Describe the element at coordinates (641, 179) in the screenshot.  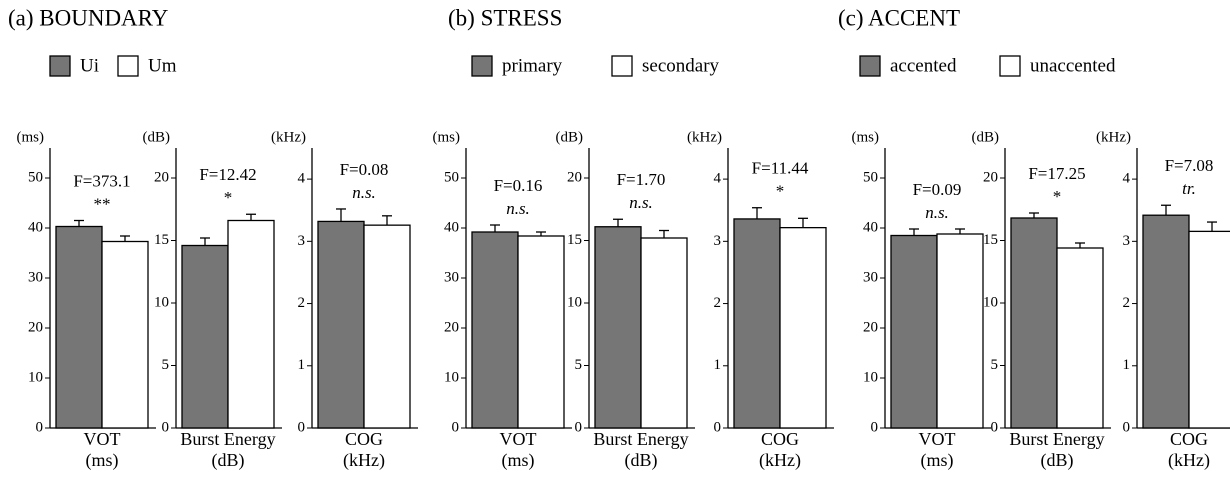
I see `stat-label: F=1.70` at that location.